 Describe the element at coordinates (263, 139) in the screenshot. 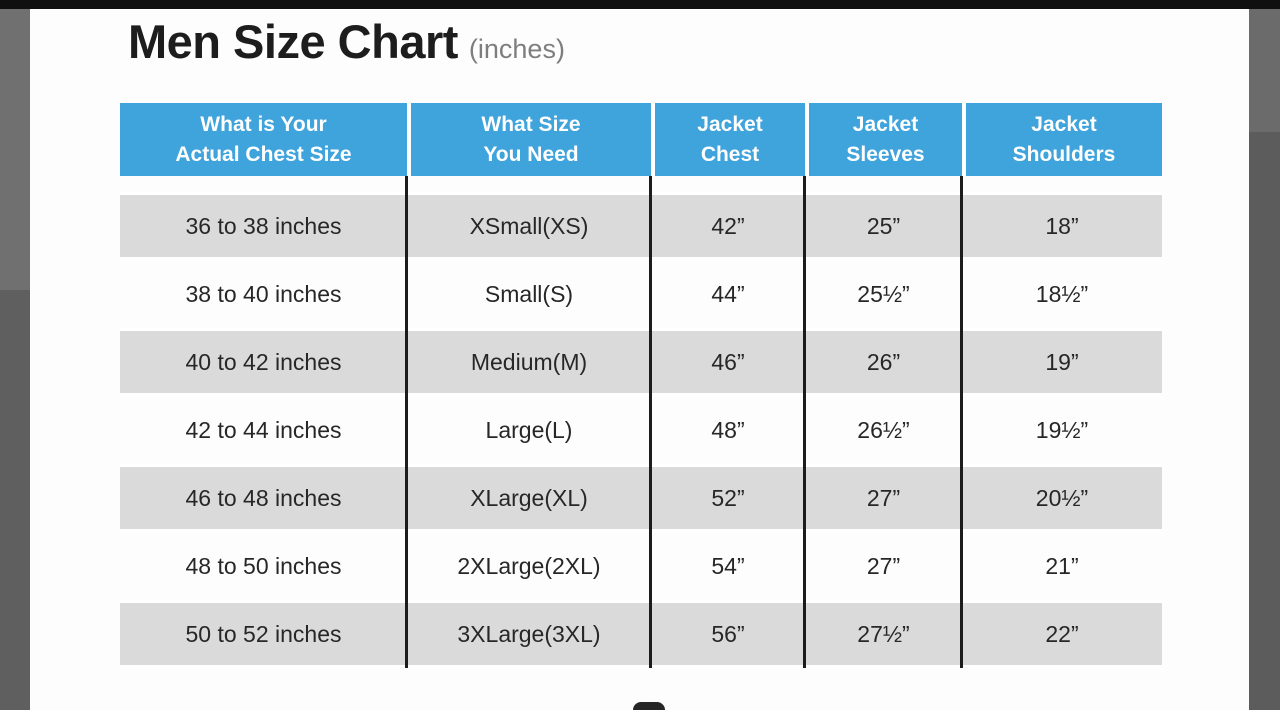

I see `column-header-chest-size: What is Your Actual Chest Size` at that location.